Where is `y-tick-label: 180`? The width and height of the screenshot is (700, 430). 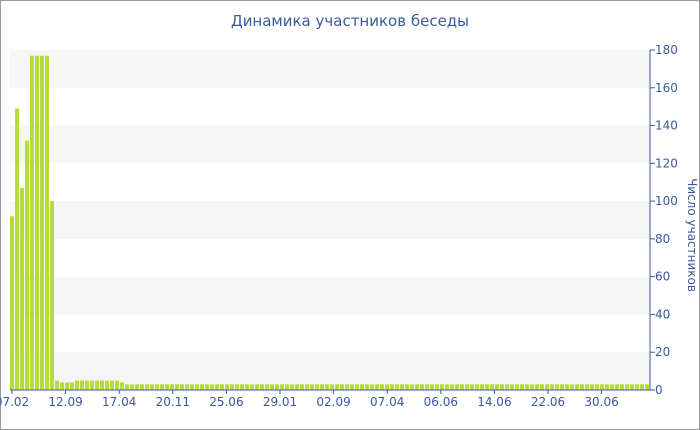
y-tick-label: 180 is located at coordinates (666, 50).